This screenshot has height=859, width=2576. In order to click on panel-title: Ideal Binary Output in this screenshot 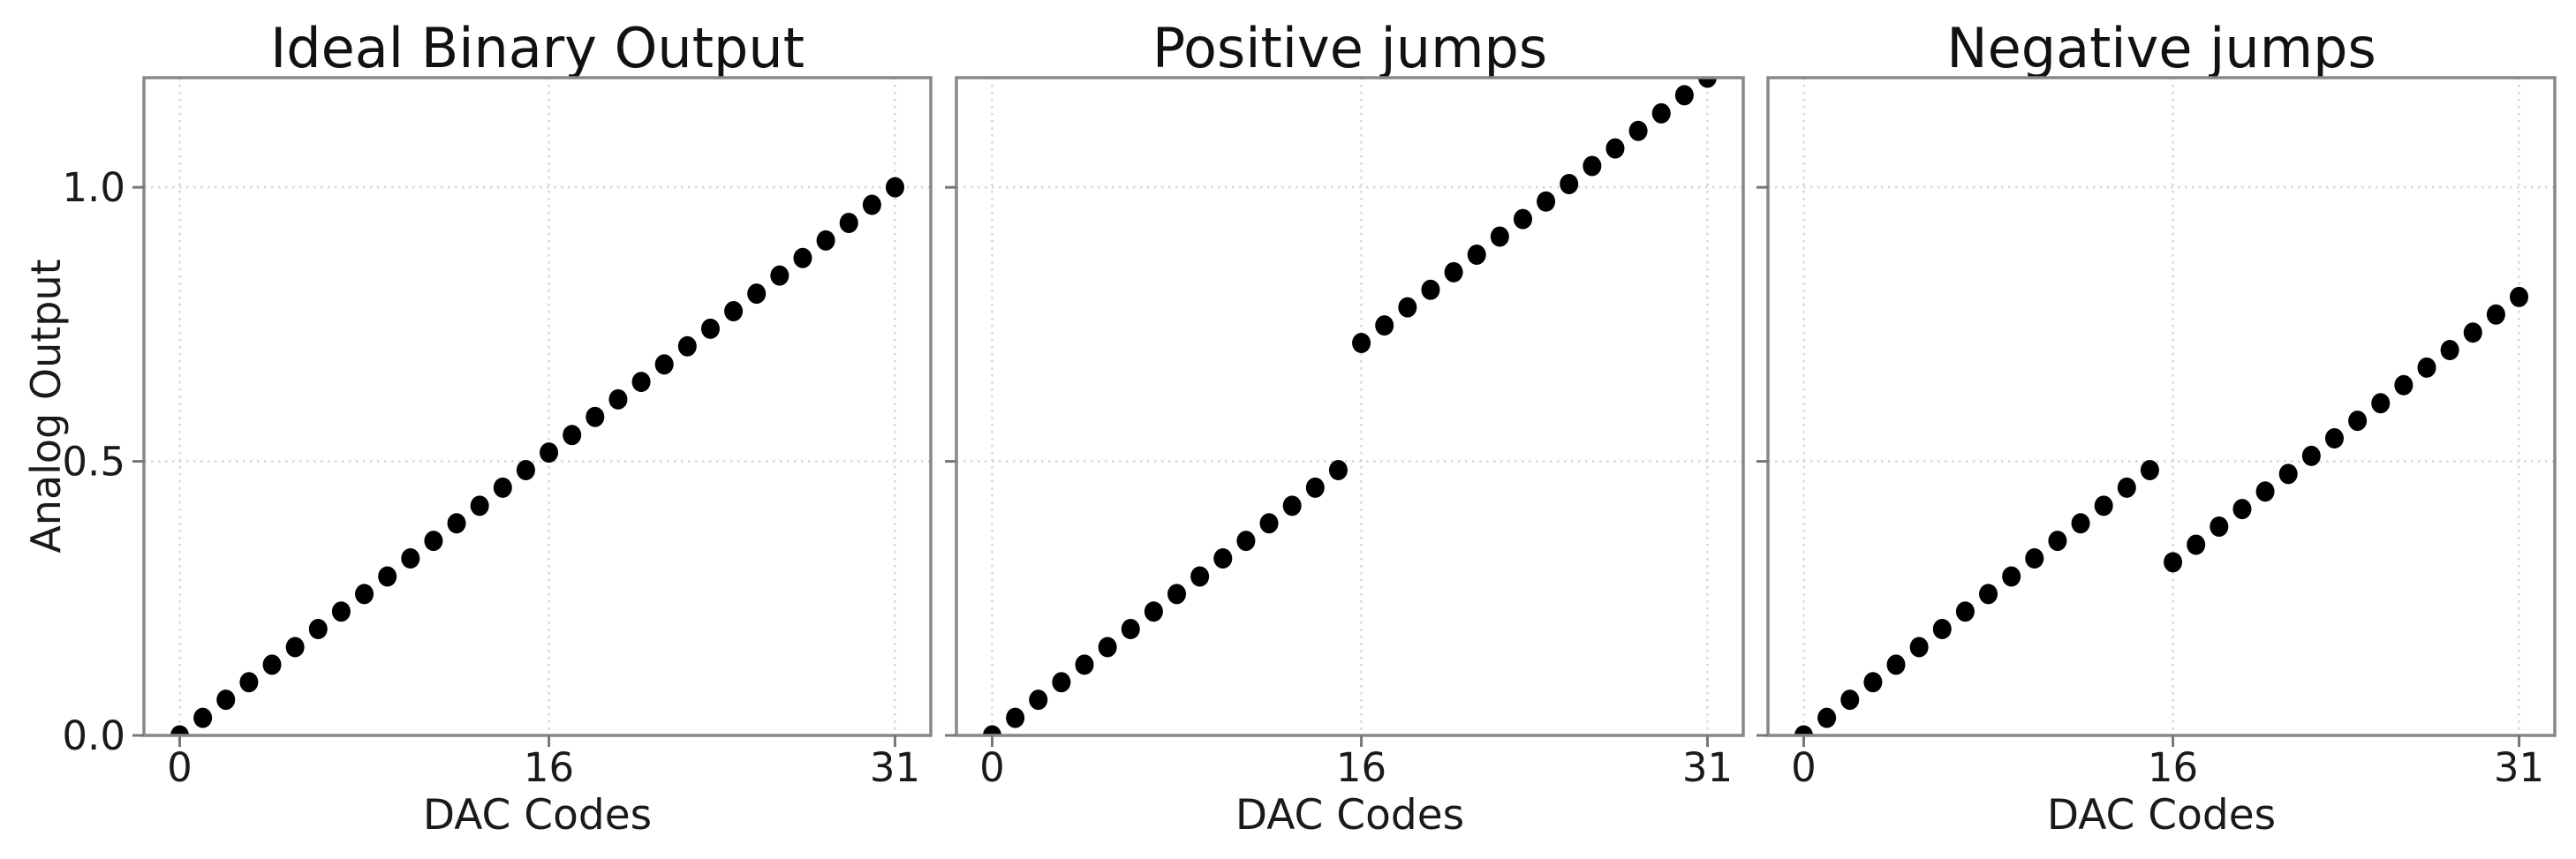, I will do `click(537, 48)`.